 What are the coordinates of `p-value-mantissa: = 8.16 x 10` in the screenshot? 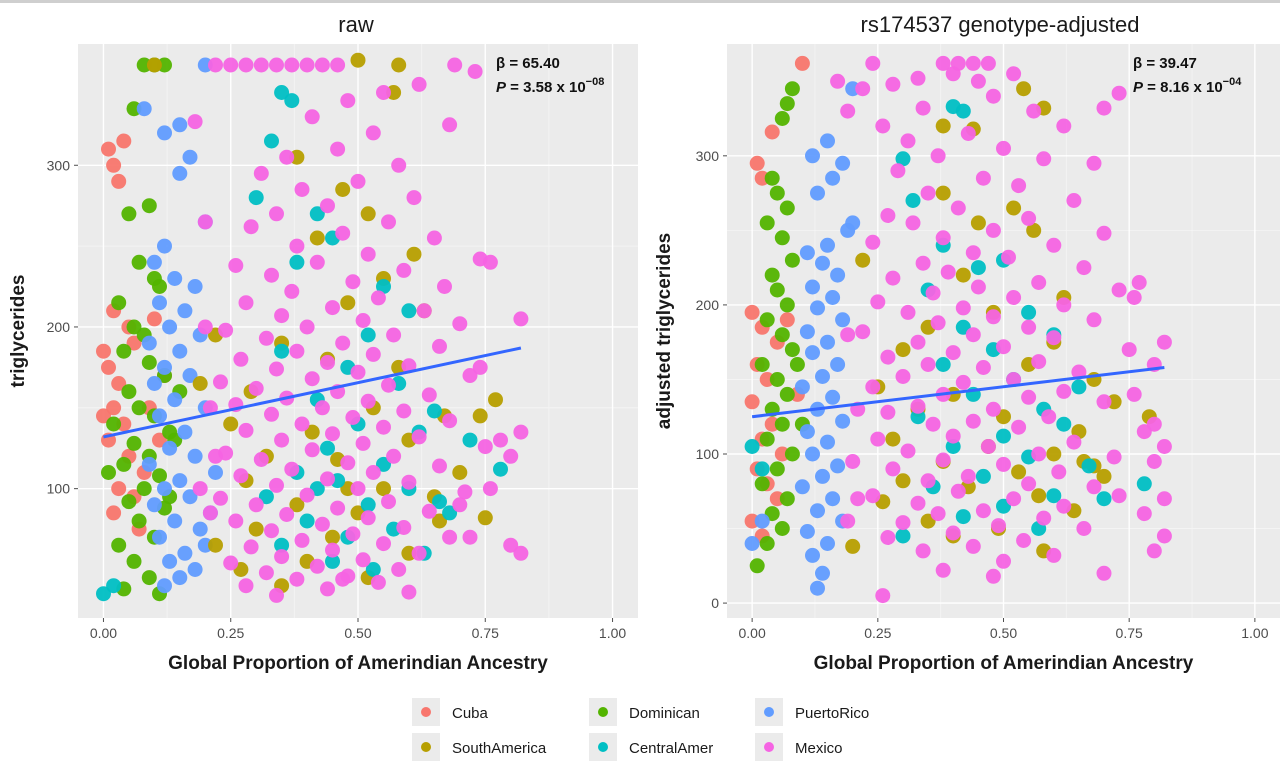 It's located at (1183, 87).